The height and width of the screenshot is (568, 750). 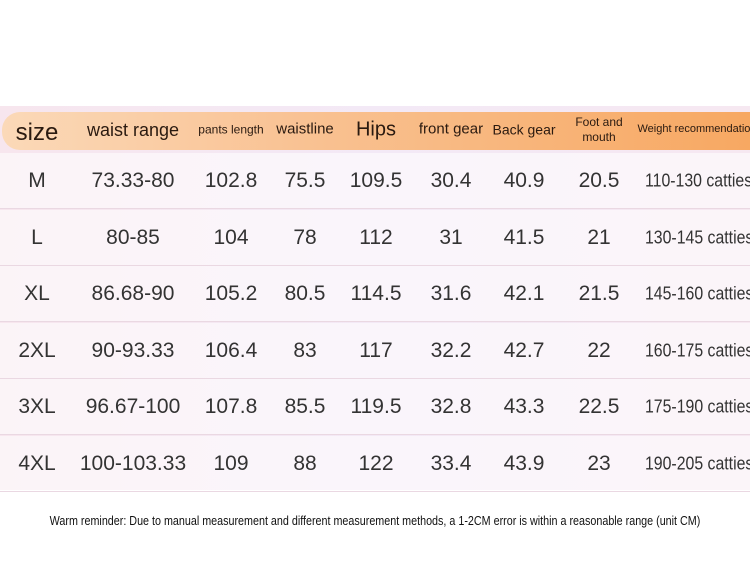 I want to click on table-cell: 106.4, so click(x=231, y=350).